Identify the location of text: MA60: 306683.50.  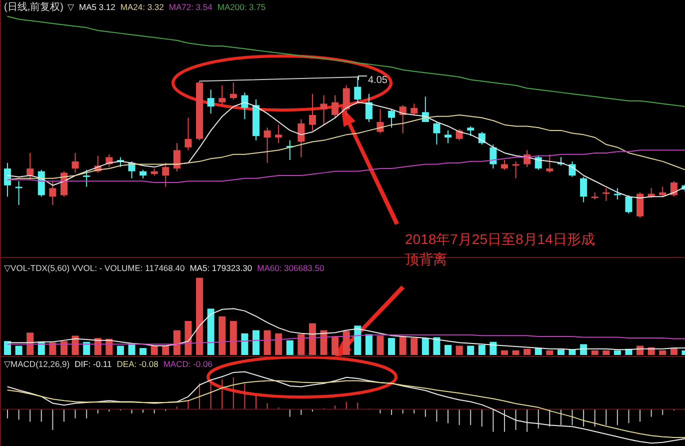
(290, 268).